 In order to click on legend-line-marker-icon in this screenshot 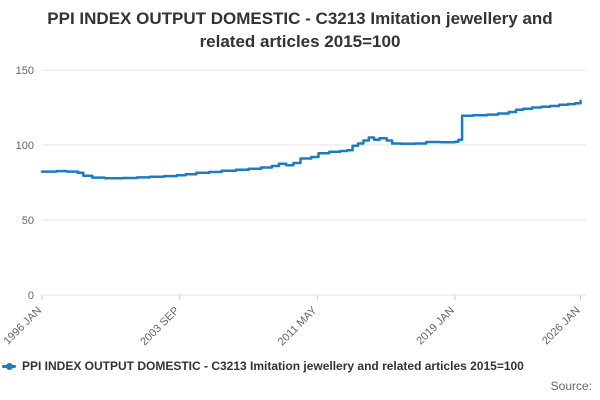, I will do `click(9, 366)`.